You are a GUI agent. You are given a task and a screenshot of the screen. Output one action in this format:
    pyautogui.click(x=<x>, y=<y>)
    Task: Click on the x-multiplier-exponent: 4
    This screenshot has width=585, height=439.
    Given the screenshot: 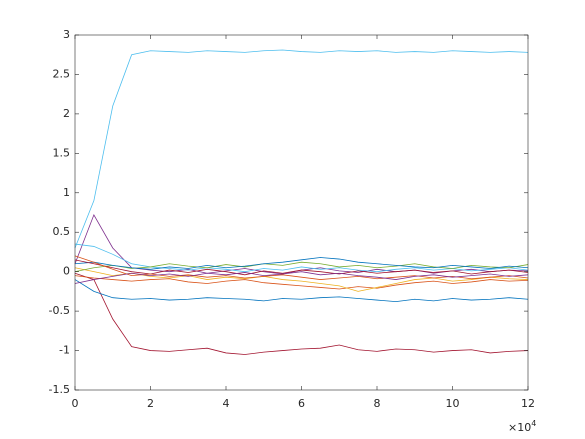 What is the action you would take?
    pyautogui.click(x=533, y=423)
    